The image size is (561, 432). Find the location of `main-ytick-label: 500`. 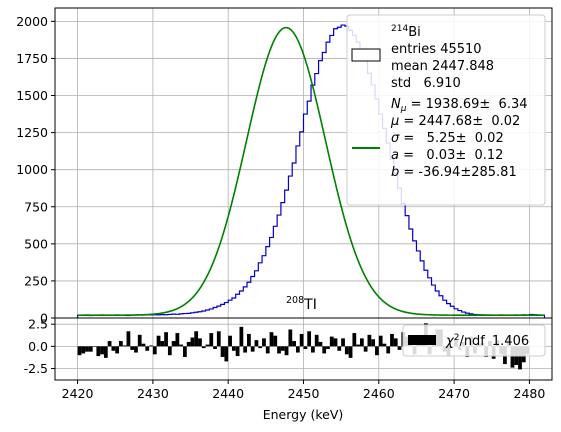

main-ytick-label: 500 is located at coordinates (36, 243).